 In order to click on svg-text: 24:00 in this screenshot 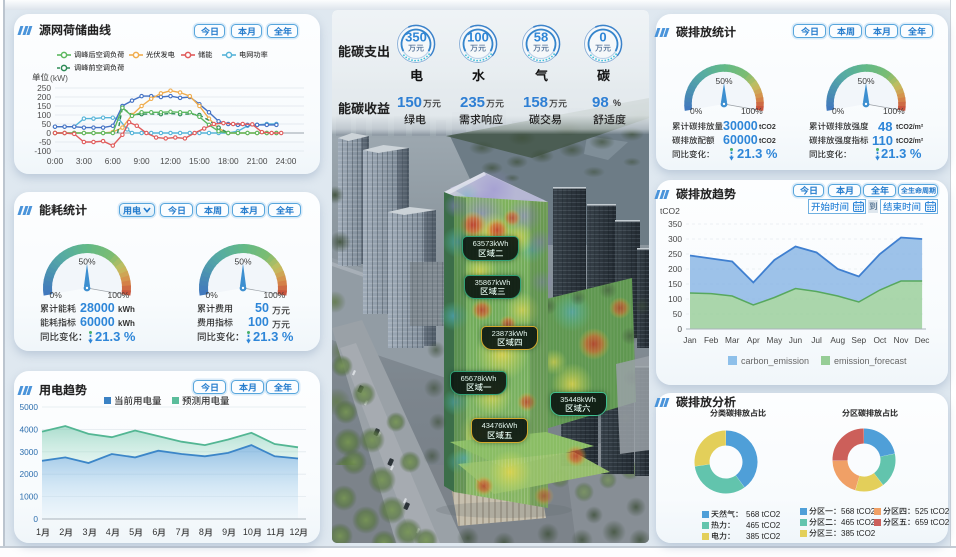, I will do `click(286, 161)`.